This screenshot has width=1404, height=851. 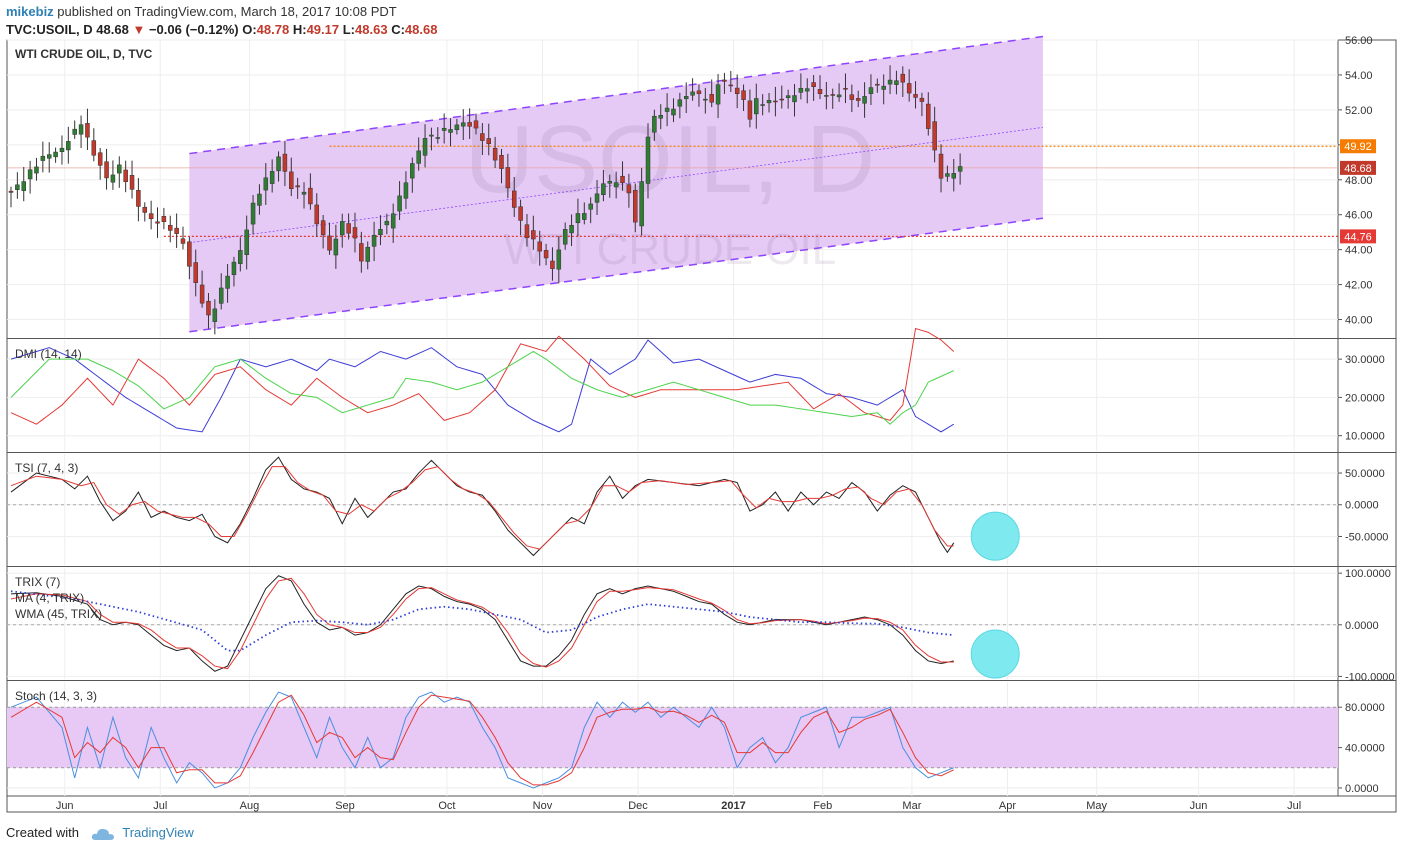 What do you see at coordinates (1365, 398) in the screenshot?
I see `y-tick-label: 20.0000` at bounding box center [1365, 398].